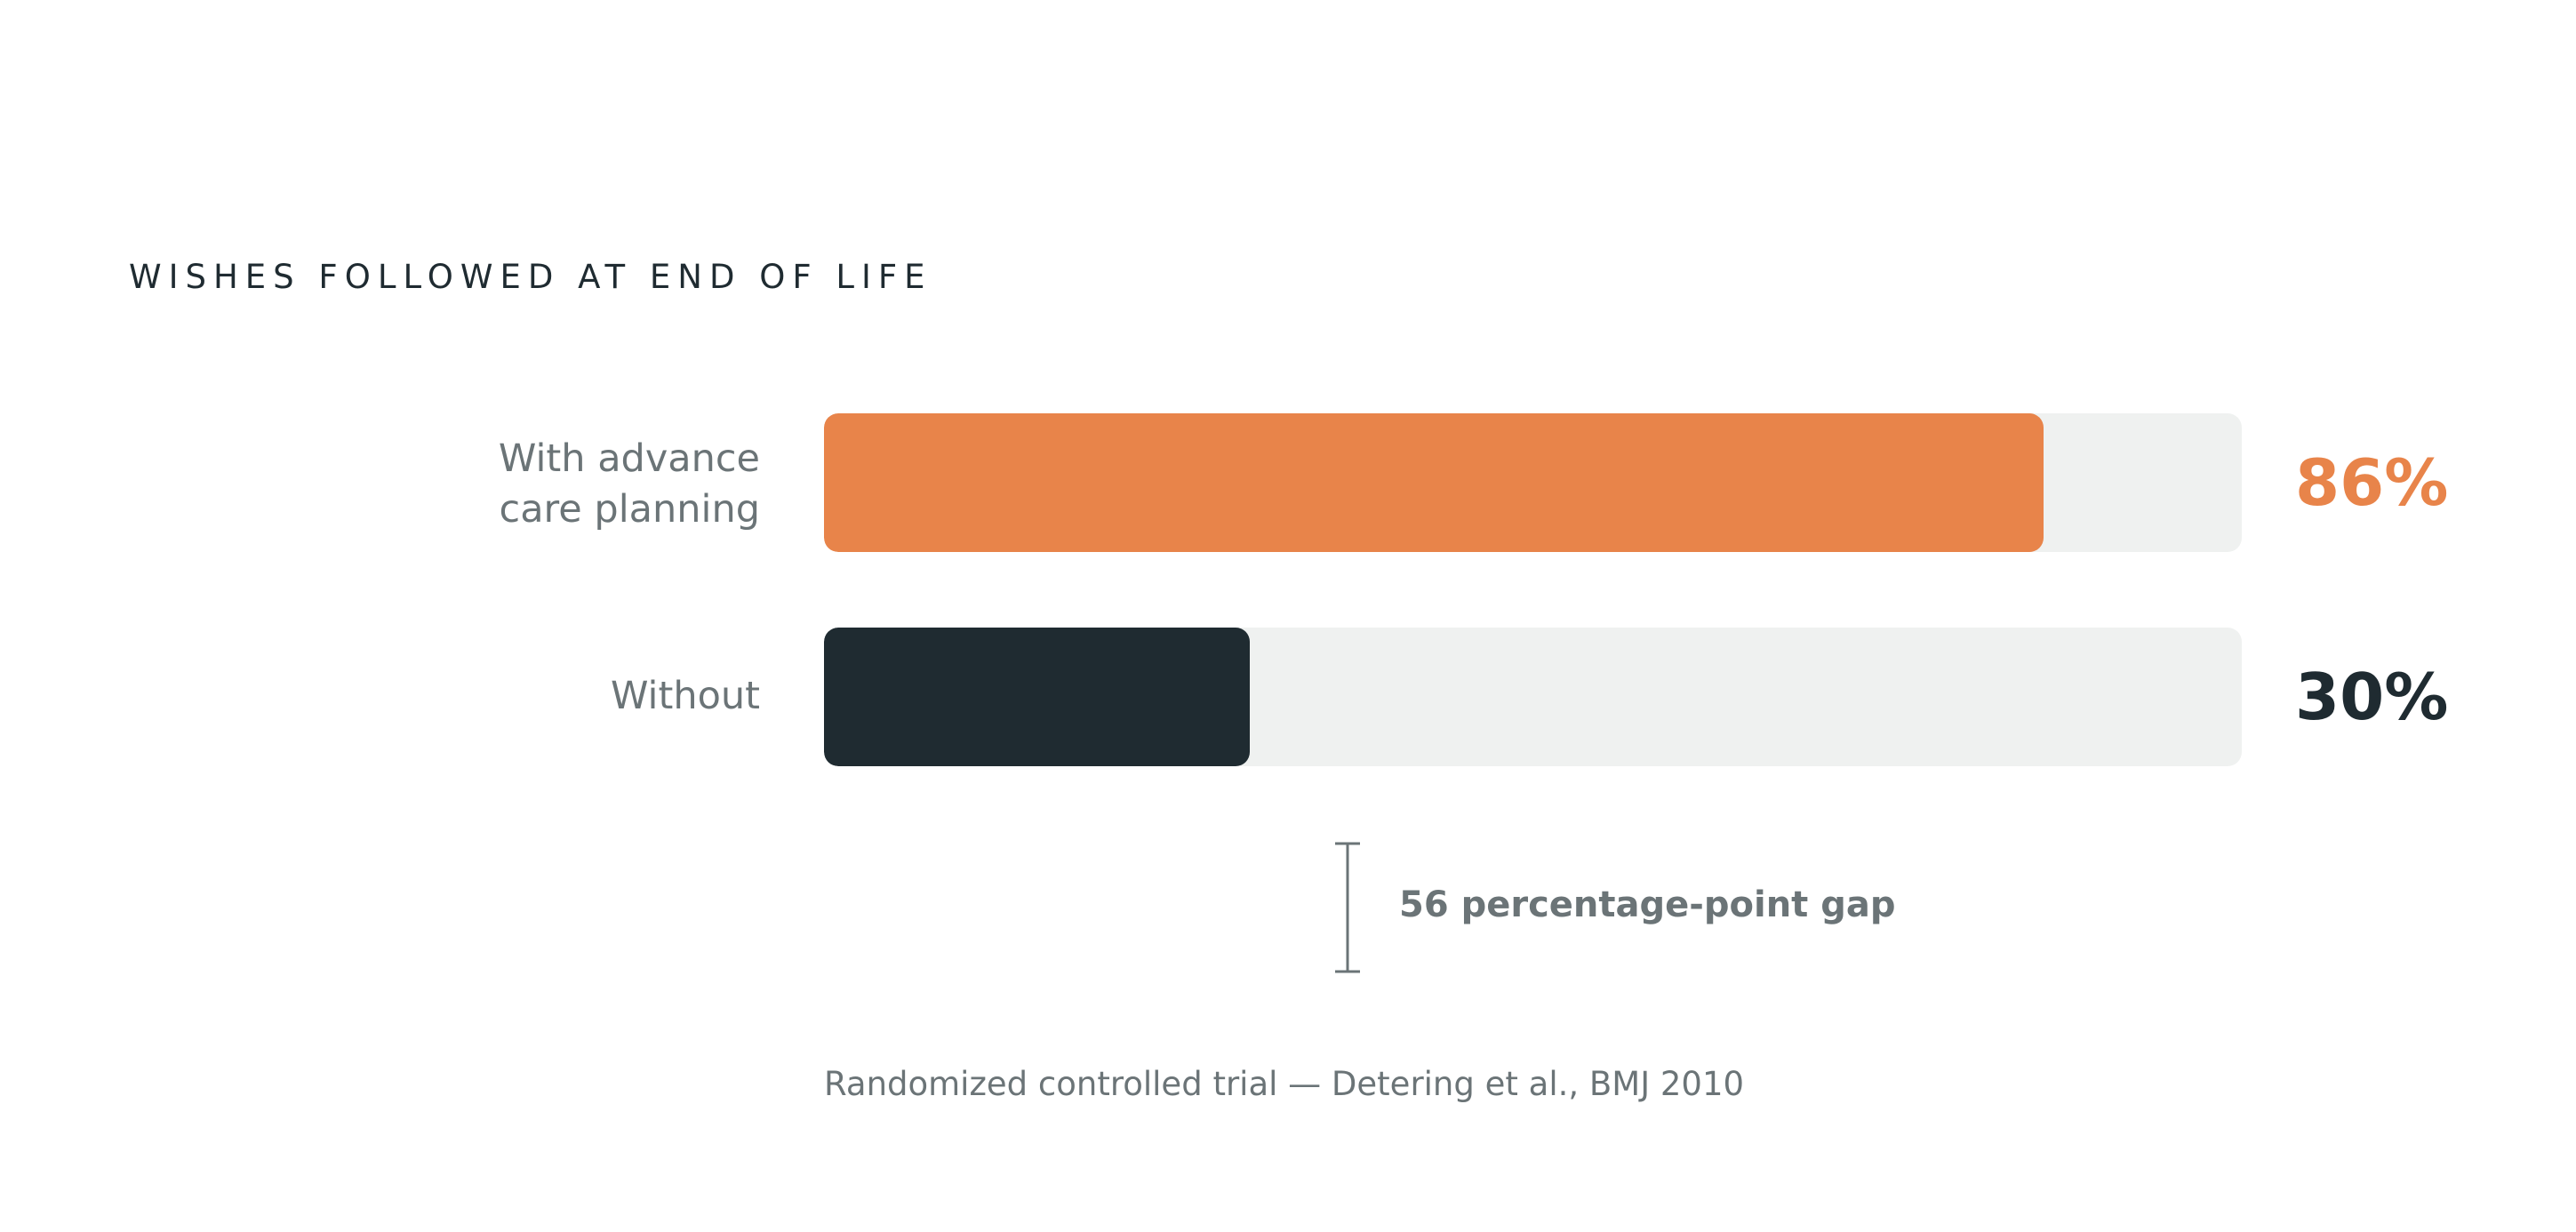 Image resolution: width=2576 pixels, height=1232 pixels. What do you see at coordinates (1647, 904) in the screenshot?
I see `gap-annotation: 56 percentage-point gap` at bounding box center [1647, 904].